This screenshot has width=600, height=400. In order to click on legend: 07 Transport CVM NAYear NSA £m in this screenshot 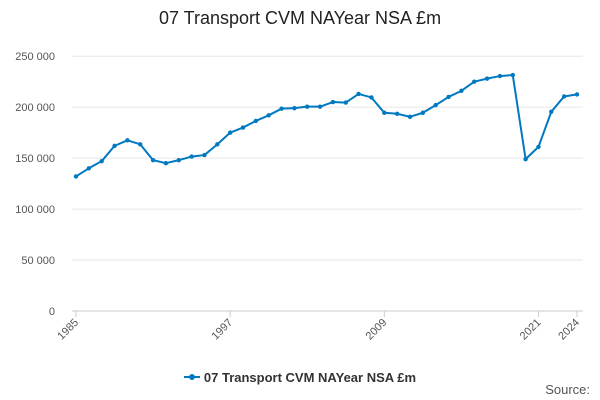, I will do `click(300, 375)`.